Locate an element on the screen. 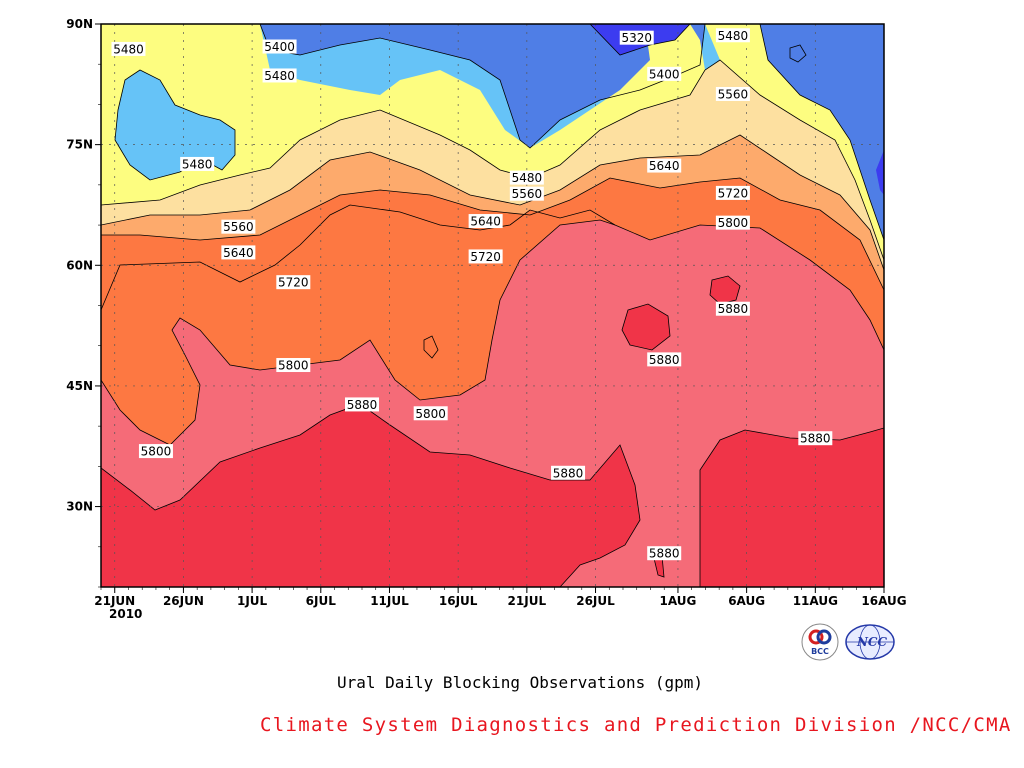  logos: BCC NCC is located at coordinates (848, 642).